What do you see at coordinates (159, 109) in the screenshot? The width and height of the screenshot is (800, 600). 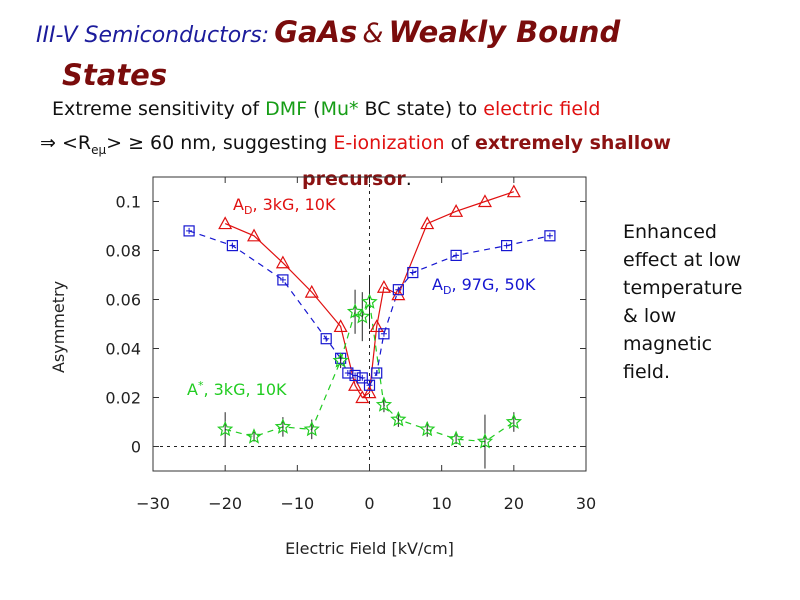 I see `subtitle-p1: Extreme sensitivity of` at bounding box center [159, 109].